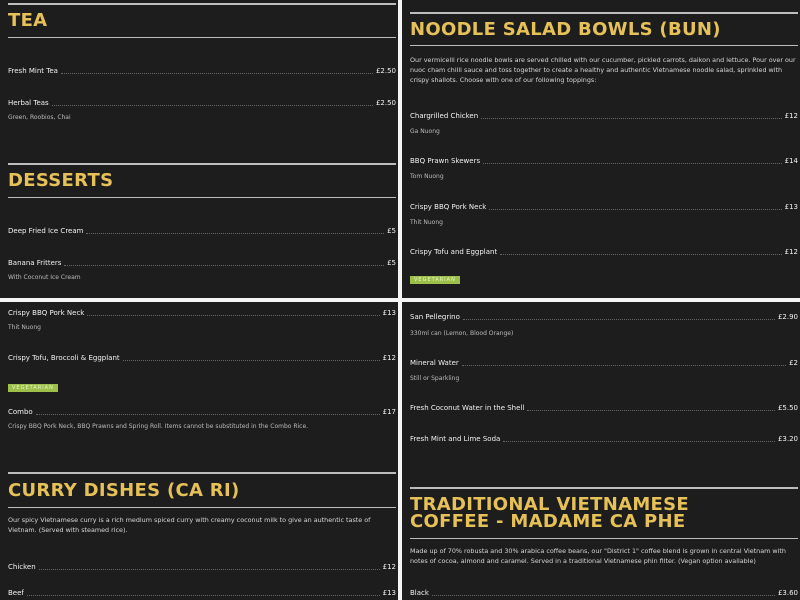 This screenshot has height=600, width=800. What do you see at coordinates (202, 567) in the screenshot?
I see `menu-item: Chicken £12` at bounding box center [202, 567].